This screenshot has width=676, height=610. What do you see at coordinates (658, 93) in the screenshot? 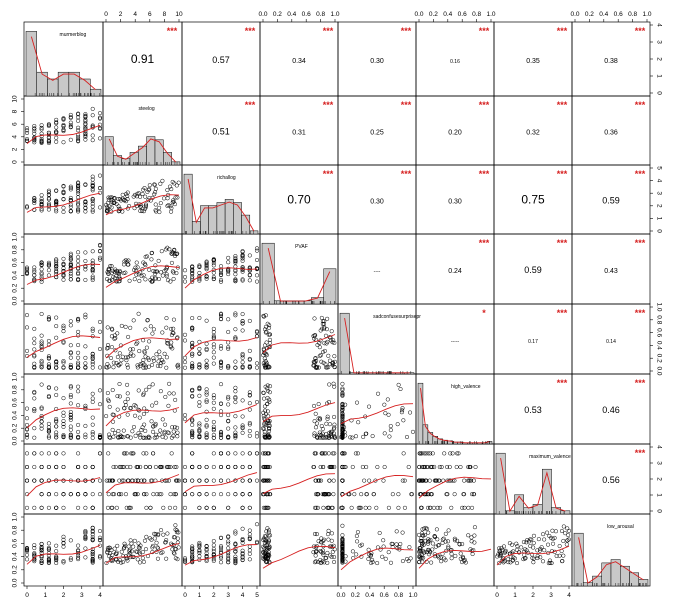
I see `axis-tick-label: 0` at bounding box center [658, 93].